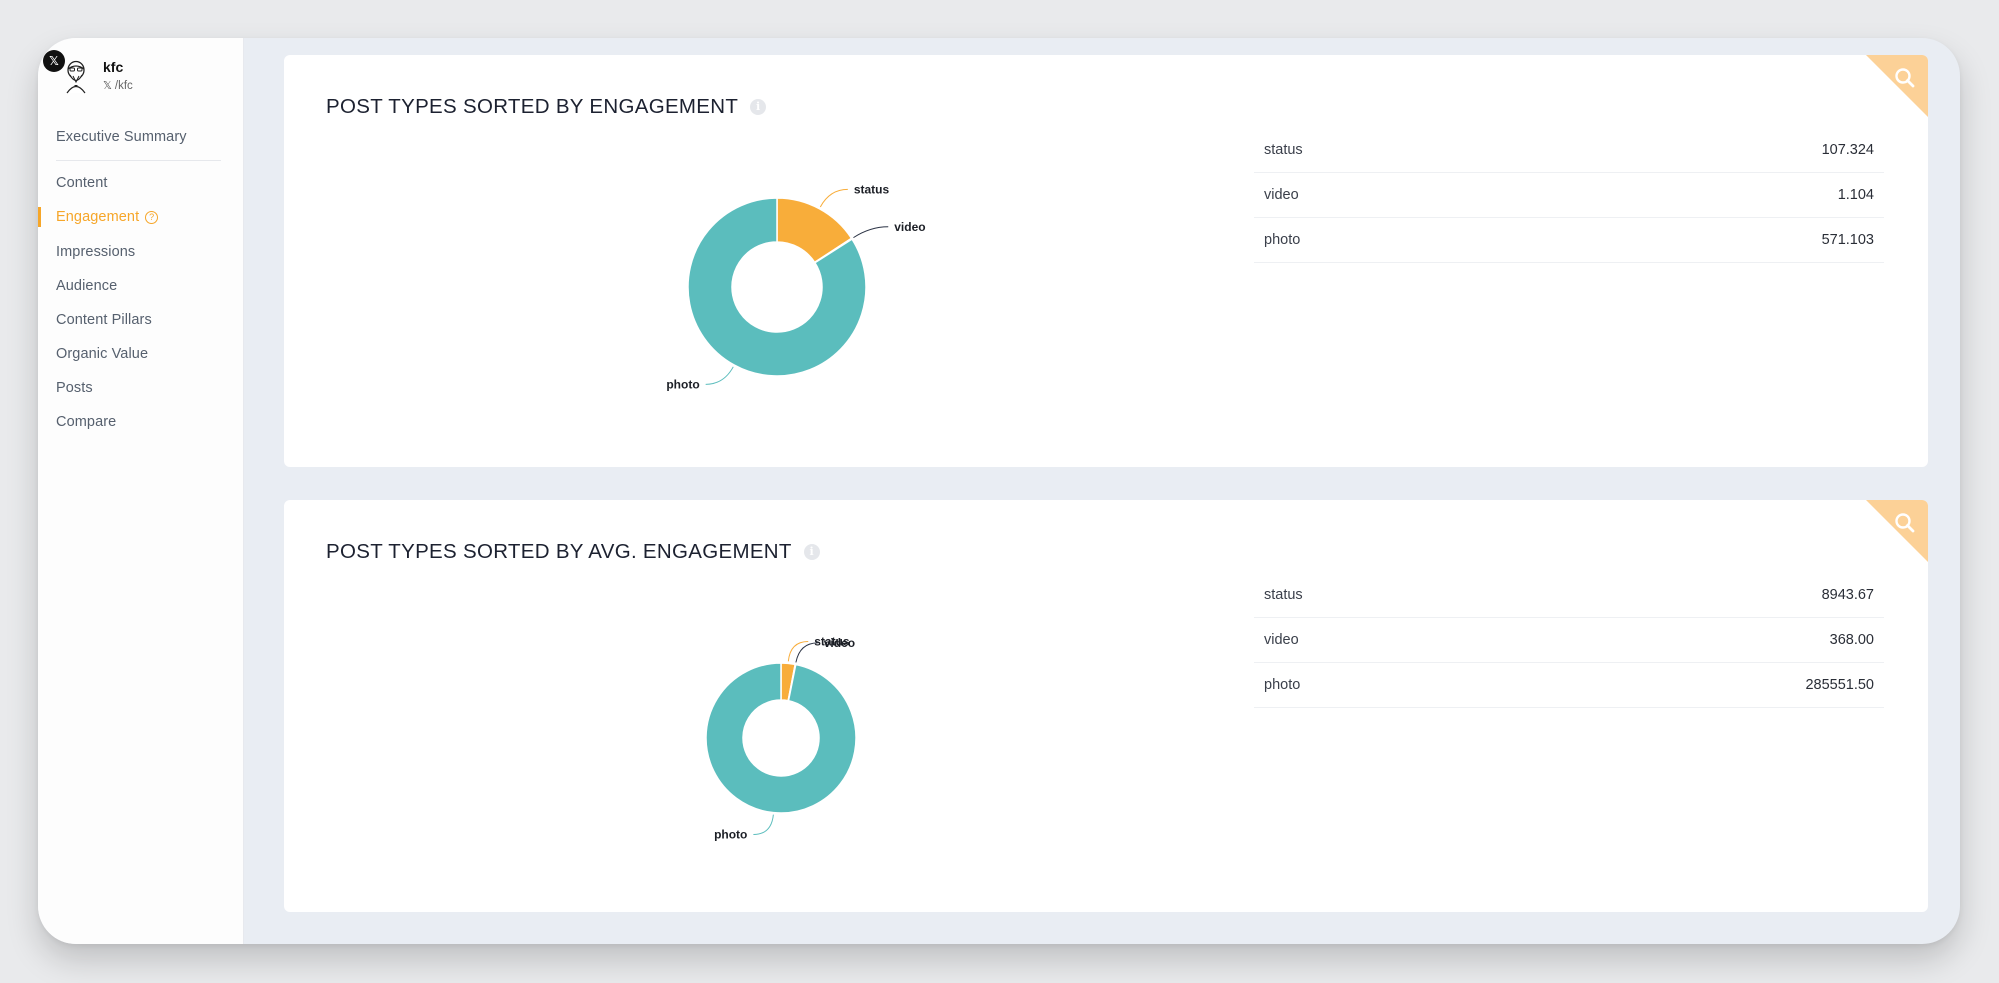 This screenshot has height=983, width=1999. Describe the element at coordinates (138, 160) in the screenshot. I see `nav-divider` at that location.